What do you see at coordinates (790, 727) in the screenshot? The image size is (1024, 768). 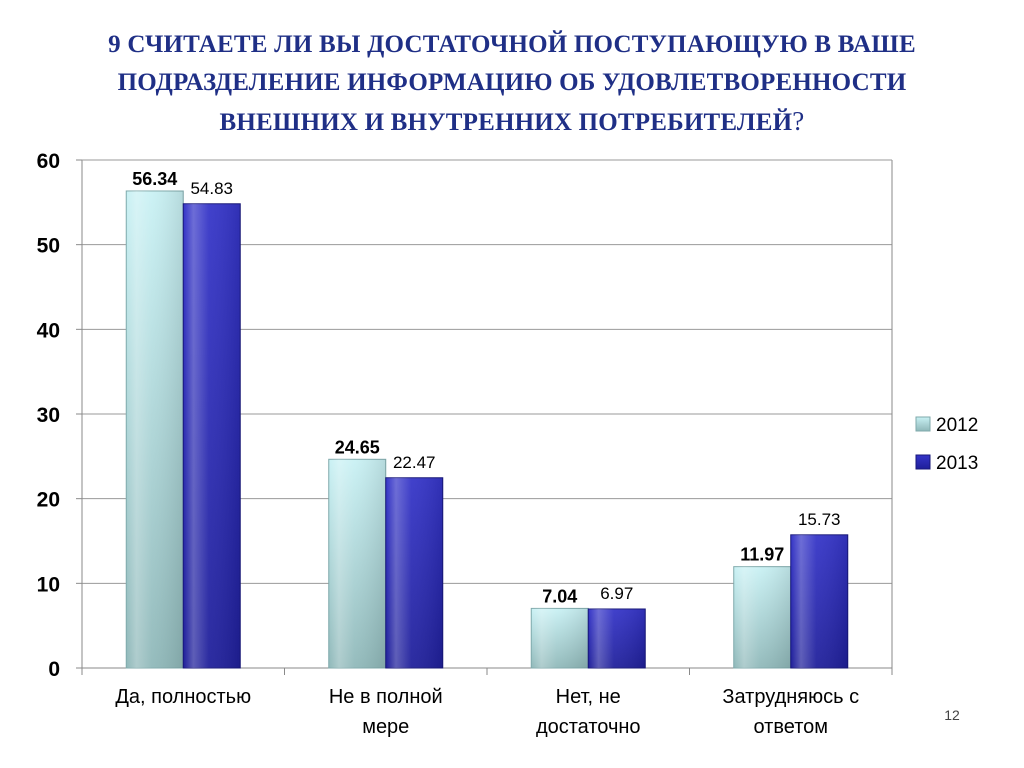 I see `x-category-label: ответом` at bounding box center [790, 727].